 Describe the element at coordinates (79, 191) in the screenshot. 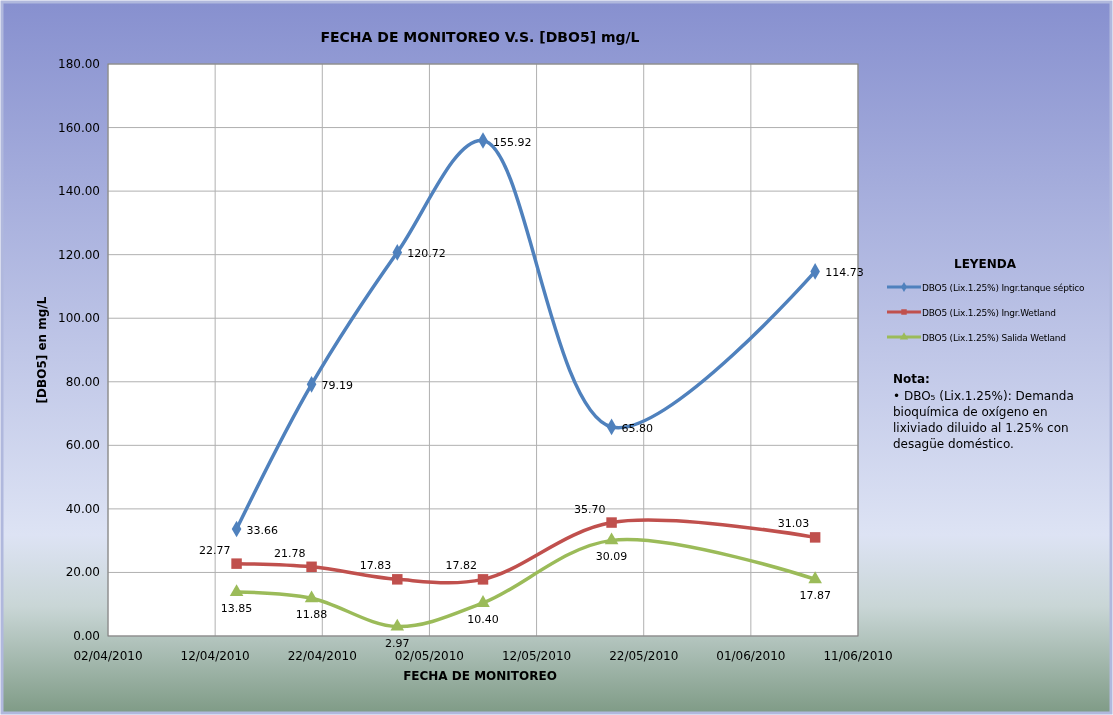

I see `y-tick-label: 140.00` at that location.